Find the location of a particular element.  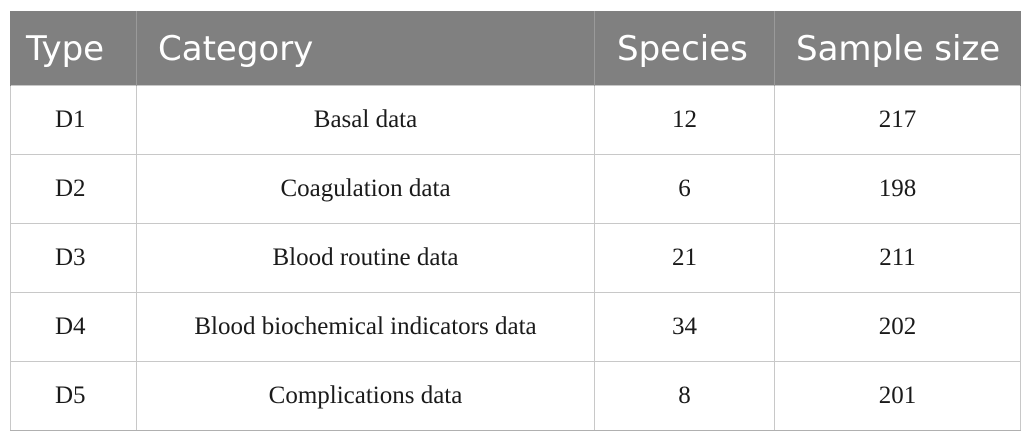

cell-category: Coagulation data is located at coordinates (365, 189).